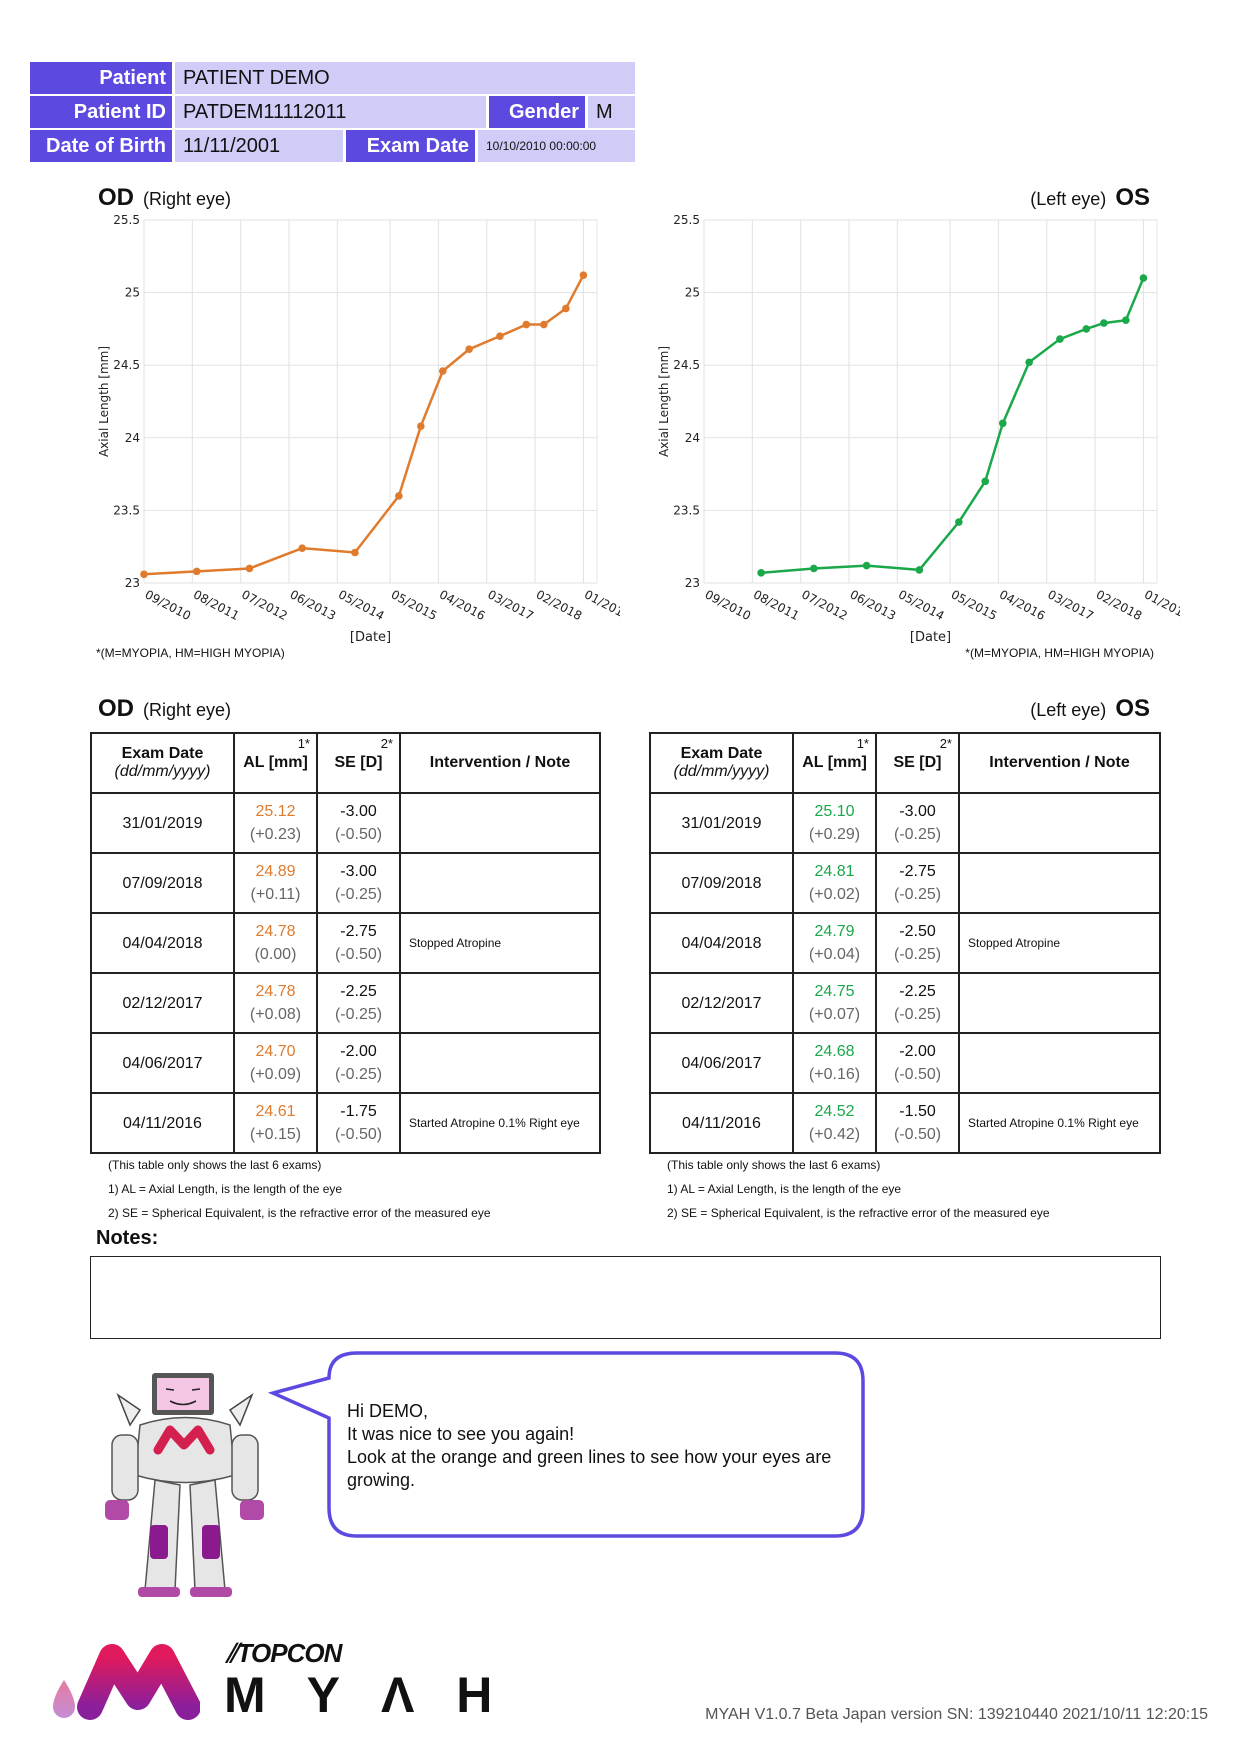 The width and height of the screenshot is (1240, 1754). What do you see at coordinates (461, 1434) in the screenshot?
I see `message-line: It was nice to see you again!` at bounding box center [461, 1434].